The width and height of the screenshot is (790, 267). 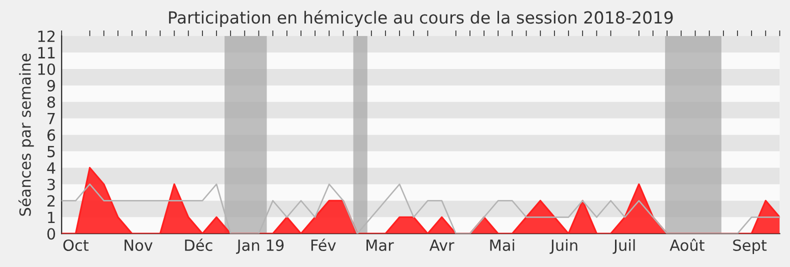 What do you see at coordinates (421, 19) in the screenshot?
I see `chart-title: Participation en hémicycle au cours de la session 2018-2019` at bounding box center [421, 19].